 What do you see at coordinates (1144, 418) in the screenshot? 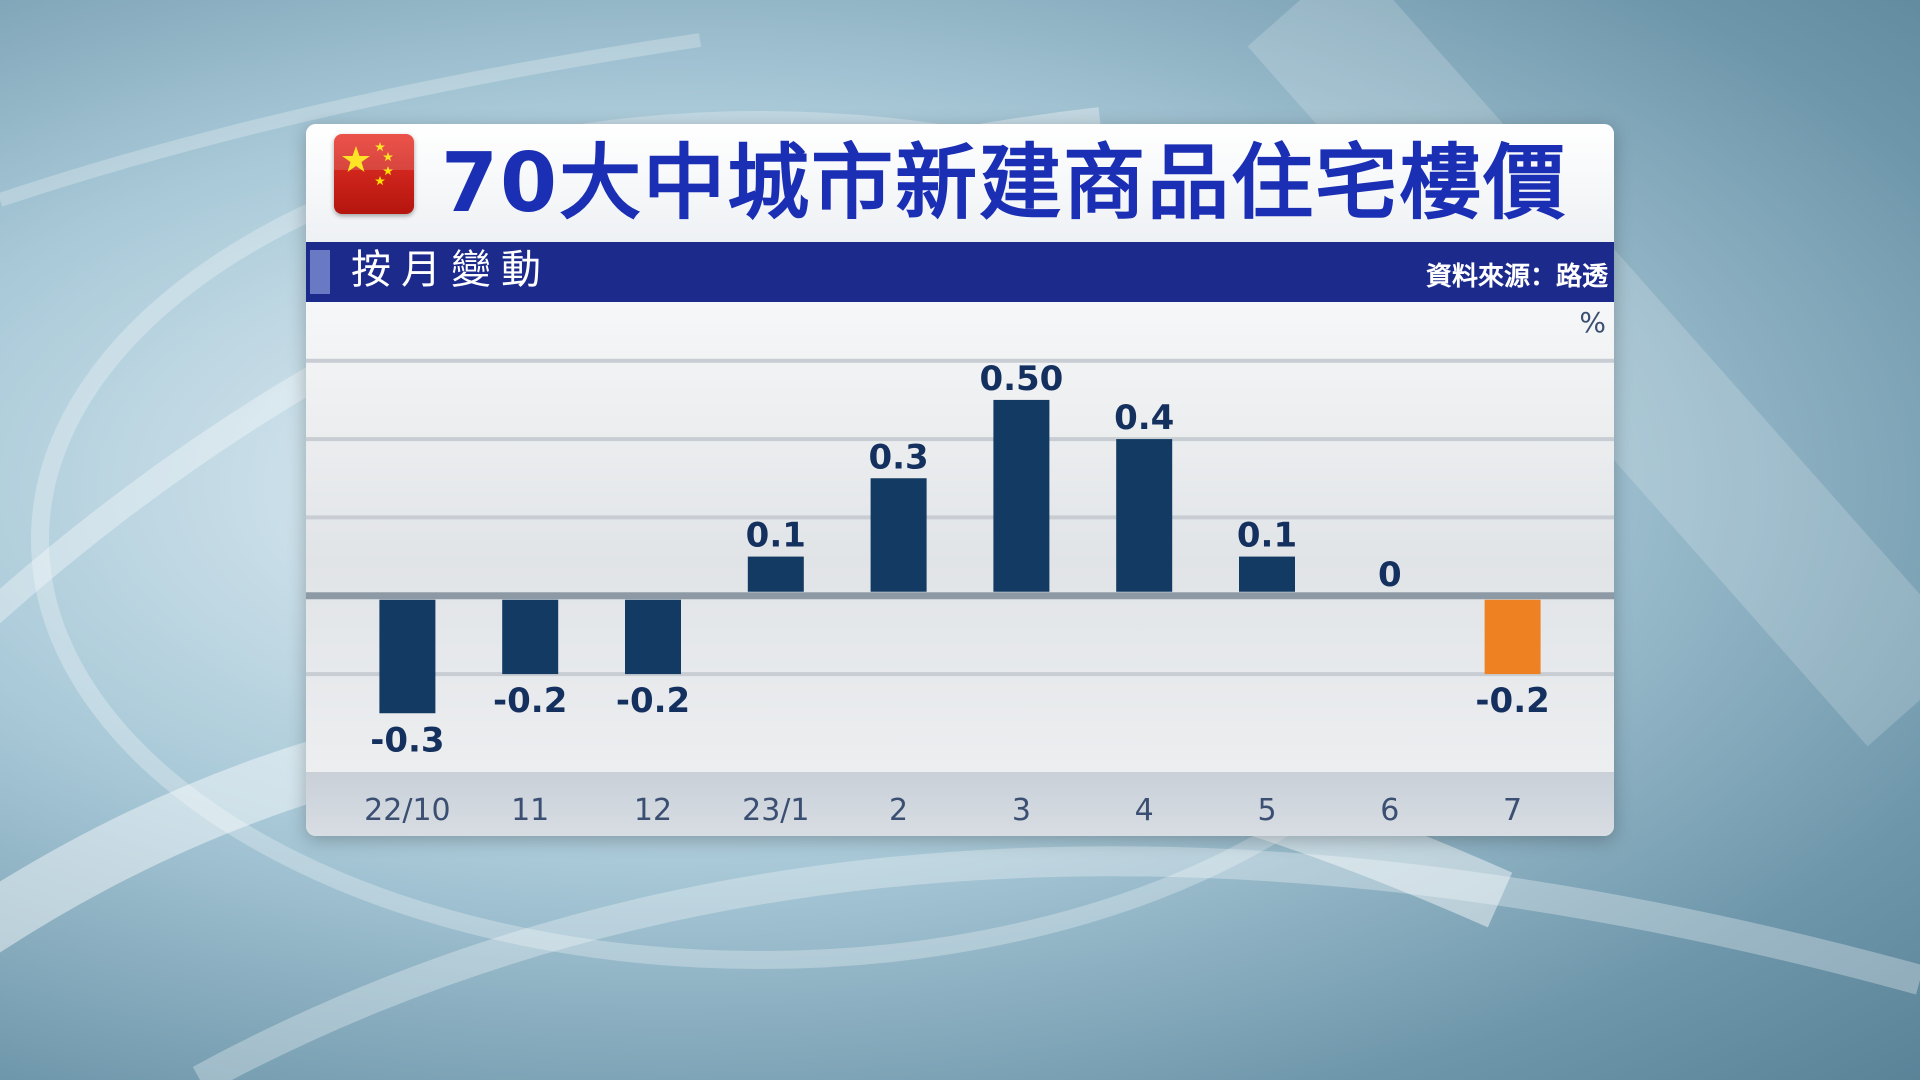
I see `data-label: 0.4` at bounding box center [1144, 418].